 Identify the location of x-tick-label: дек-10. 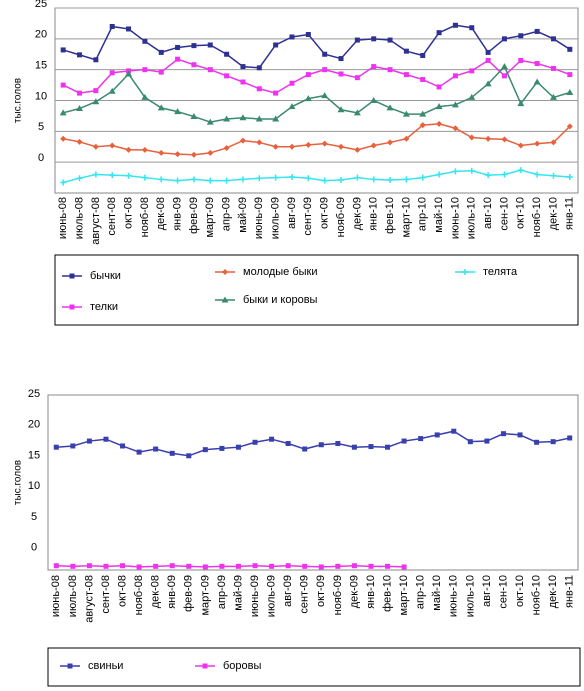
(553, 591).